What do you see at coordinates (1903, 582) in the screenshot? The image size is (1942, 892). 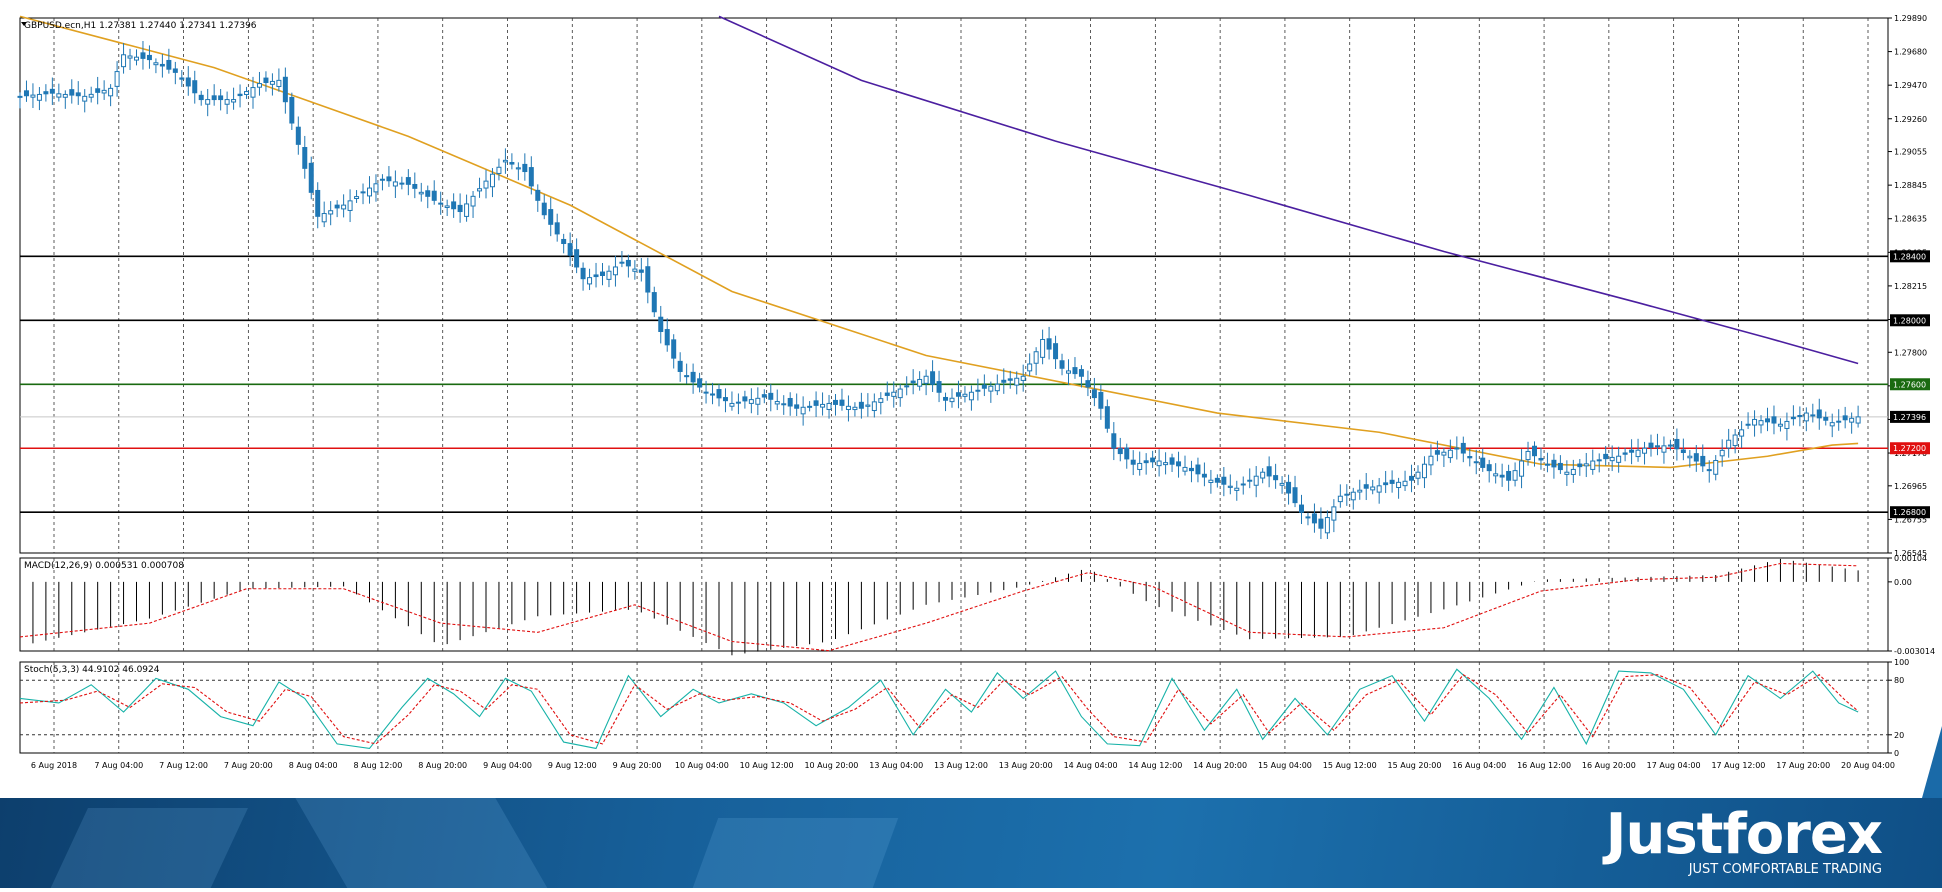 I see `macd-tick-label: 0.00` at bounding box center [1903, 582].